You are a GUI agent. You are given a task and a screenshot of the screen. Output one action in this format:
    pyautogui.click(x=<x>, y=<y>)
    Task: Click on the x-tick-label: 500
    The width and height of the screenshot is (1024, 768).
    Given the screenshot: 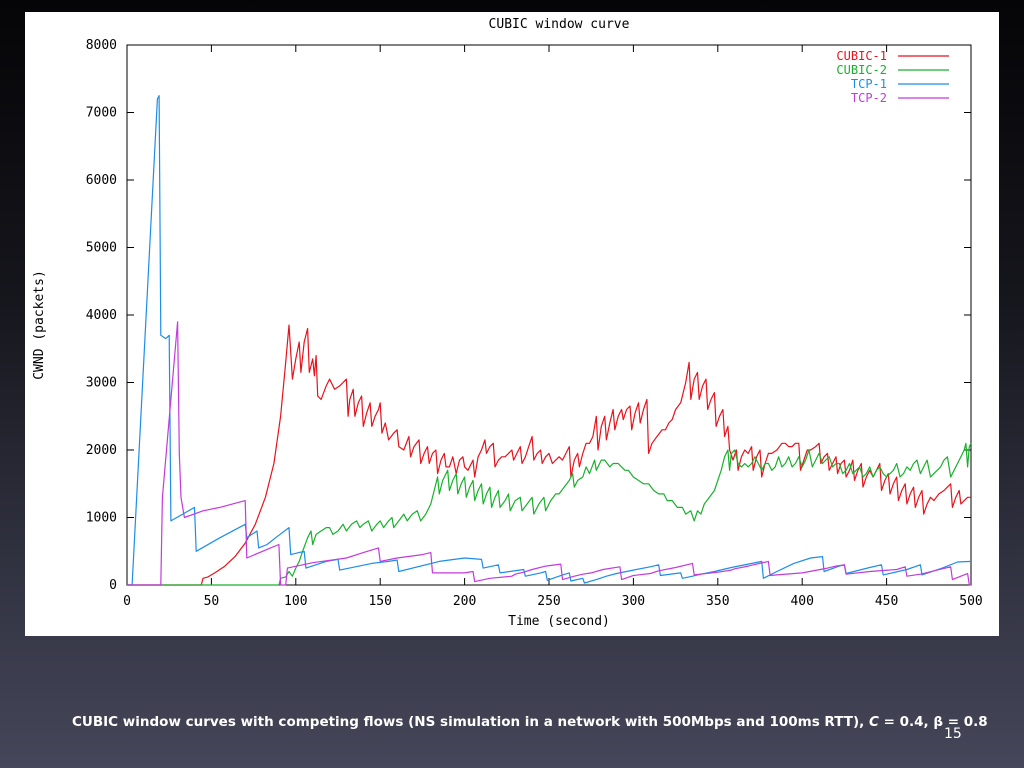 What is the action you would take?
    pyautogui.click(x=970, y=601)
    